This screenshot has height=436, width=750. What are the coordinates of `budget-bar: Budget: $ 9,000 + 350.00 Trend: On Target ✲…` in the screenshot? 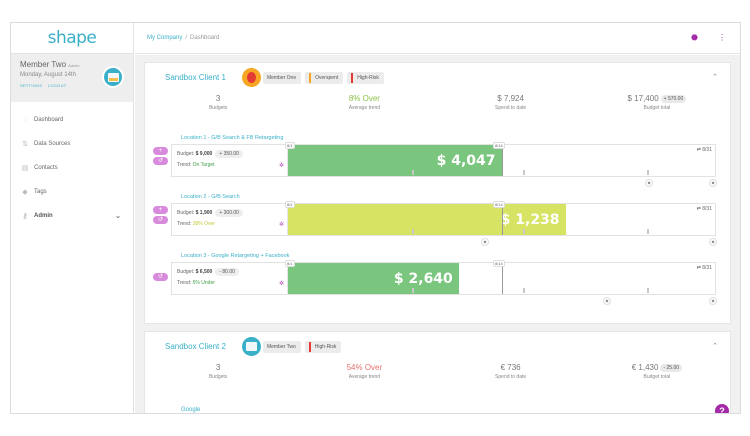 It's located at (443, 159).